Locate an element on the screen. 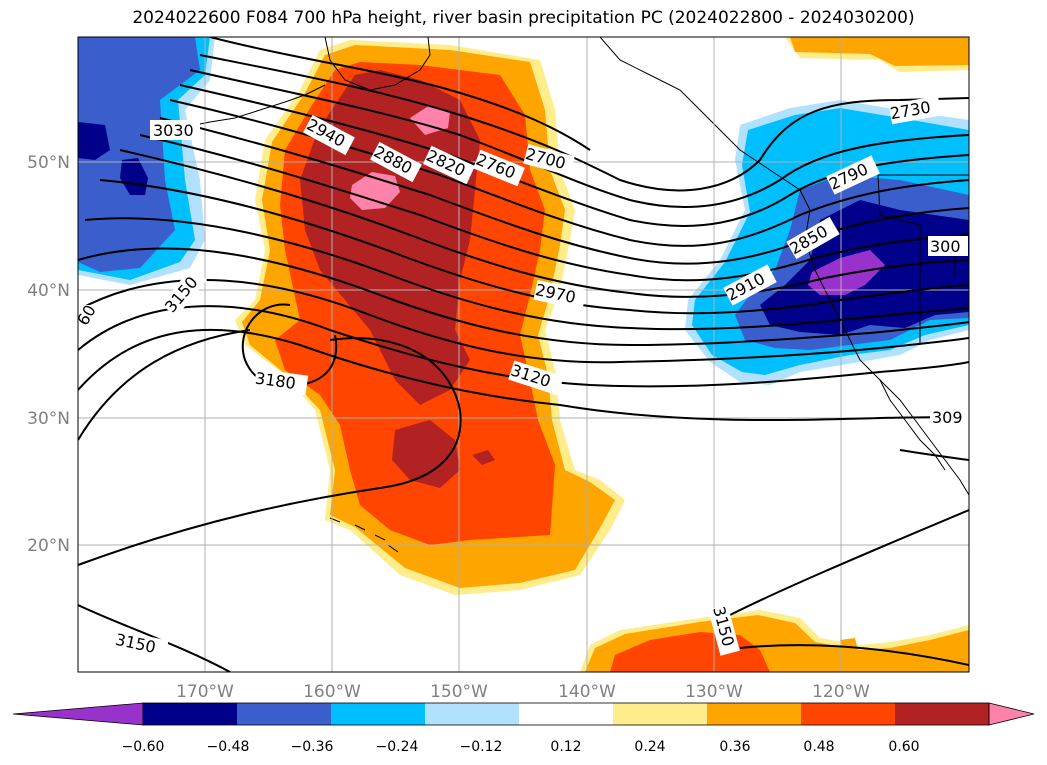  contour-label: 3030 is located at coordinates (173, 130).